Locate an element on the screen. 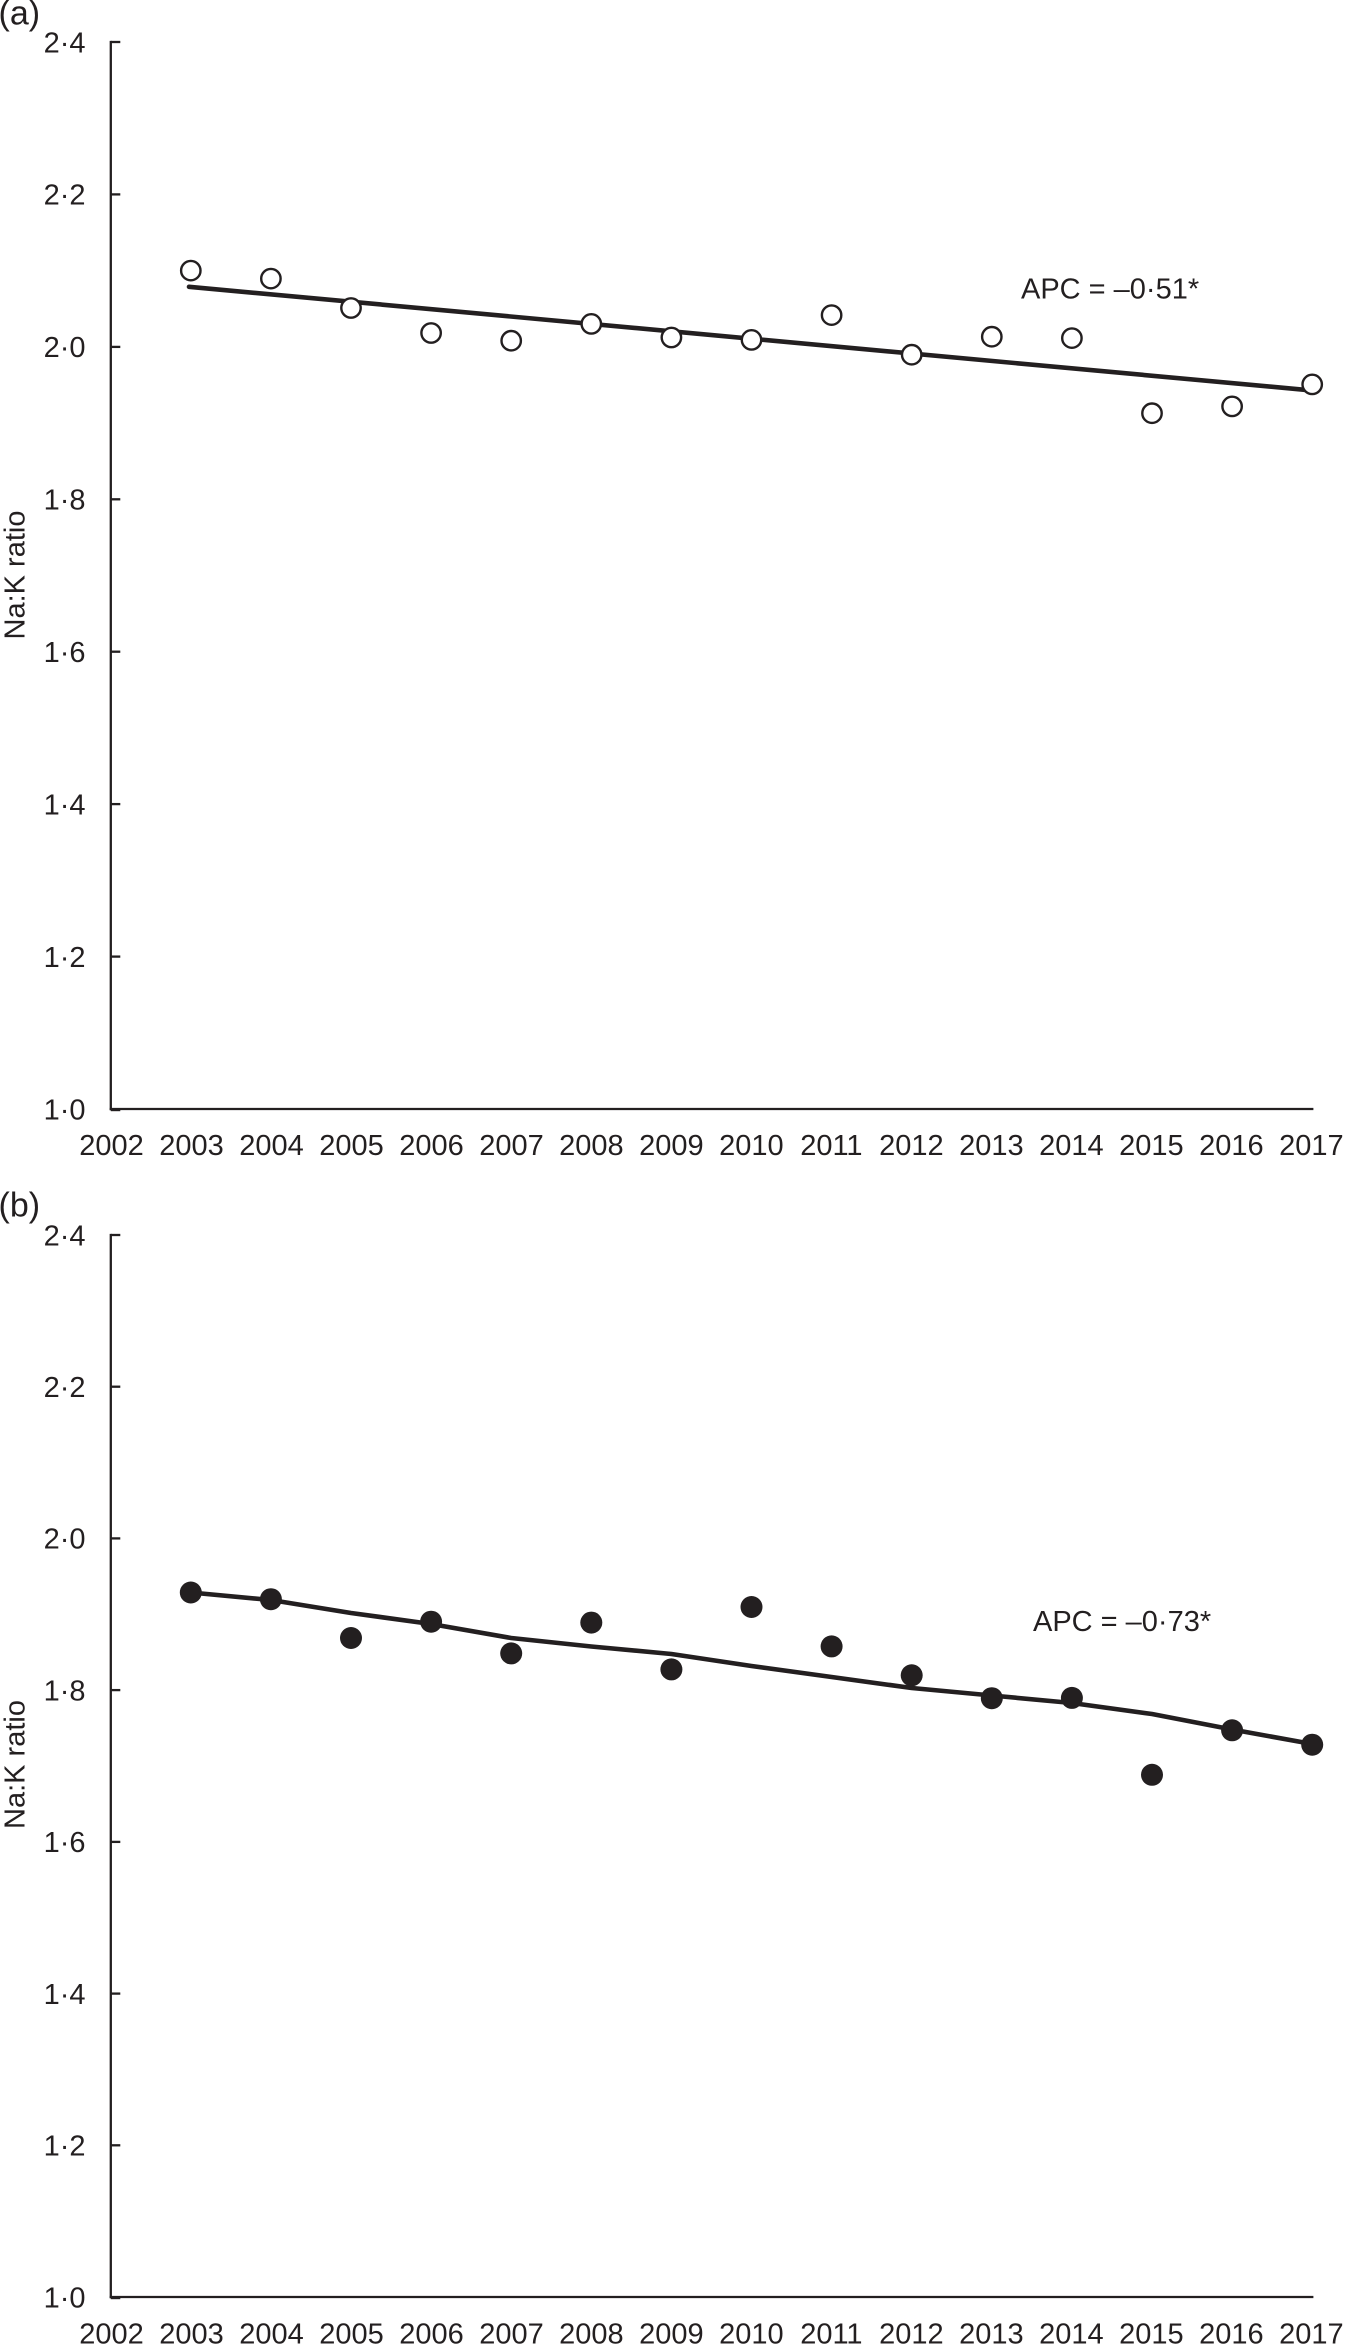 Image resolution: width=1345 pixels, height=2349 pixels. svg-text: (a) is located at coordinates (20, 16).